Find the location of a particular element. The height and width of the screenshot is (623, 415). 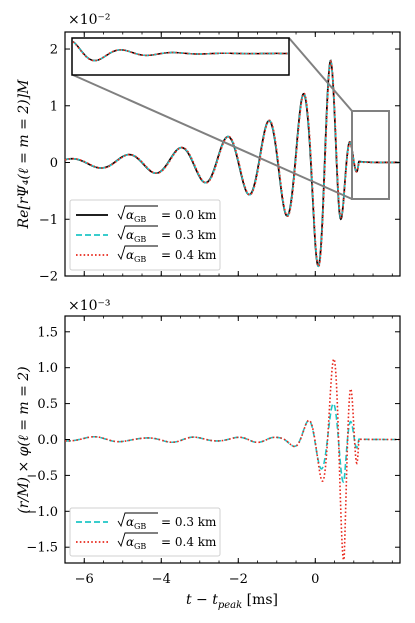

y-tick-label: −0.5 is located at coordinates (42, 476).